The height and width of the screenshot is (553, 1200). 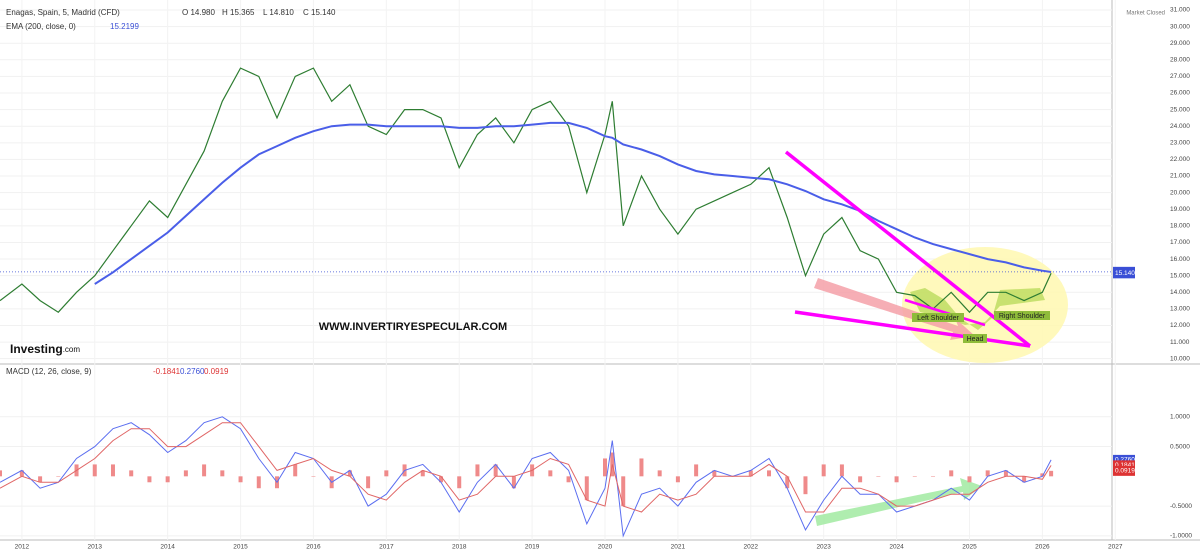 I want to click on macd-title: MACD (12, 26, close, 9), so click(x=49, y=371).